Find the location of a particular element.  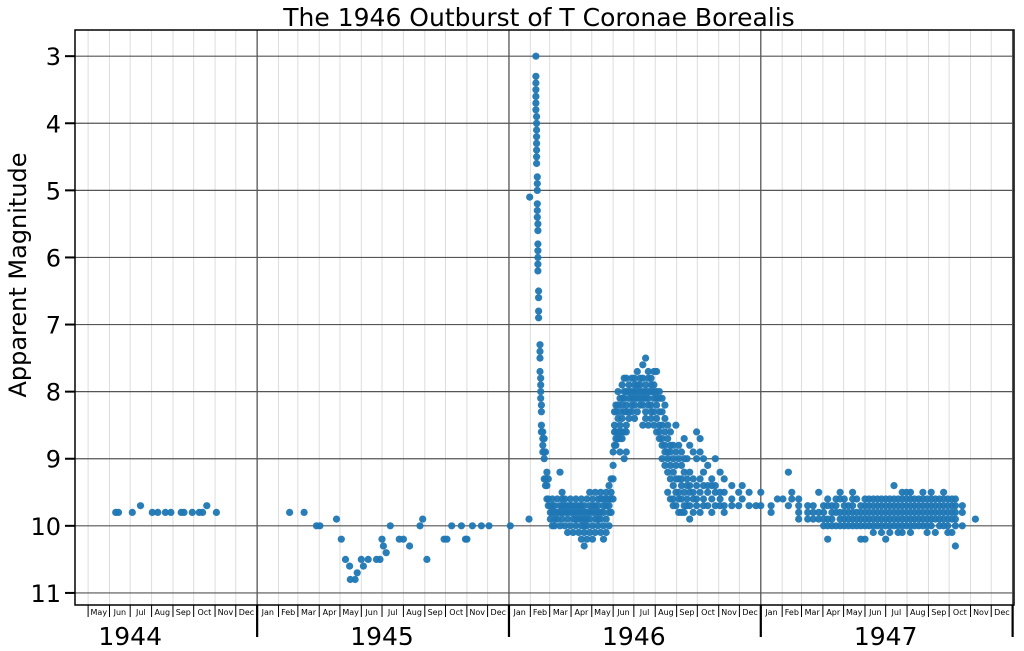

y-tick-label: 8 is located at coordinates (53, 393).